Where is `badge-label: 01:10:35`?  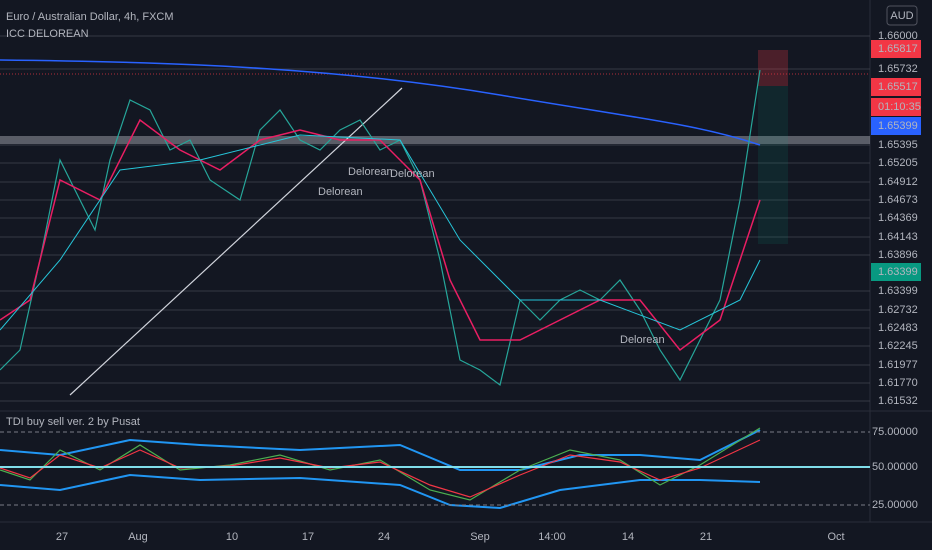 badge-label: 01:10:35 is located at coordinates (899, 107).